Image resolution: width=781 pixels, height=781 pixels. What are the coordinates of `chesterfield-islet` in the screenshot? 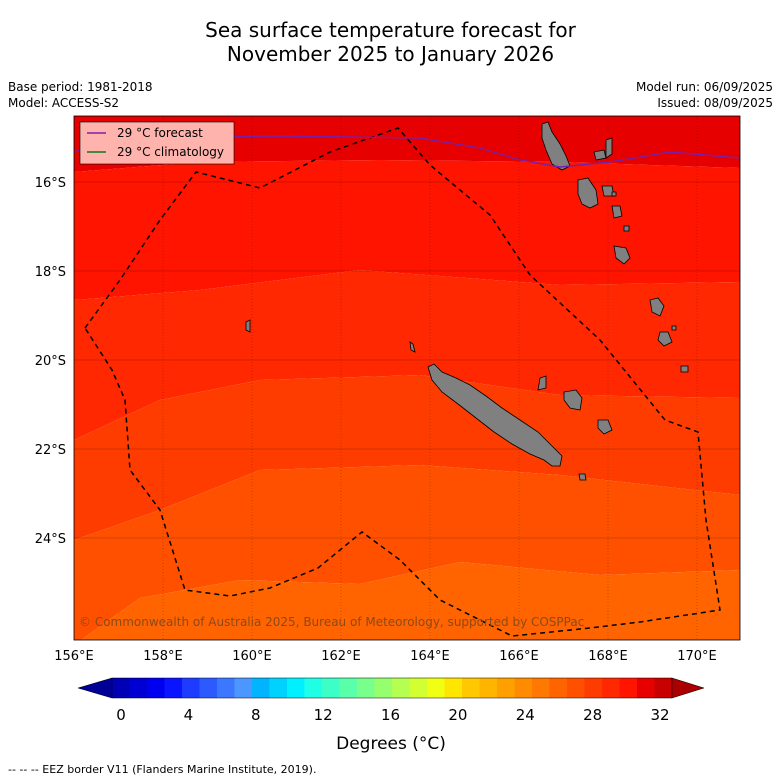 It's located at (248, 326).